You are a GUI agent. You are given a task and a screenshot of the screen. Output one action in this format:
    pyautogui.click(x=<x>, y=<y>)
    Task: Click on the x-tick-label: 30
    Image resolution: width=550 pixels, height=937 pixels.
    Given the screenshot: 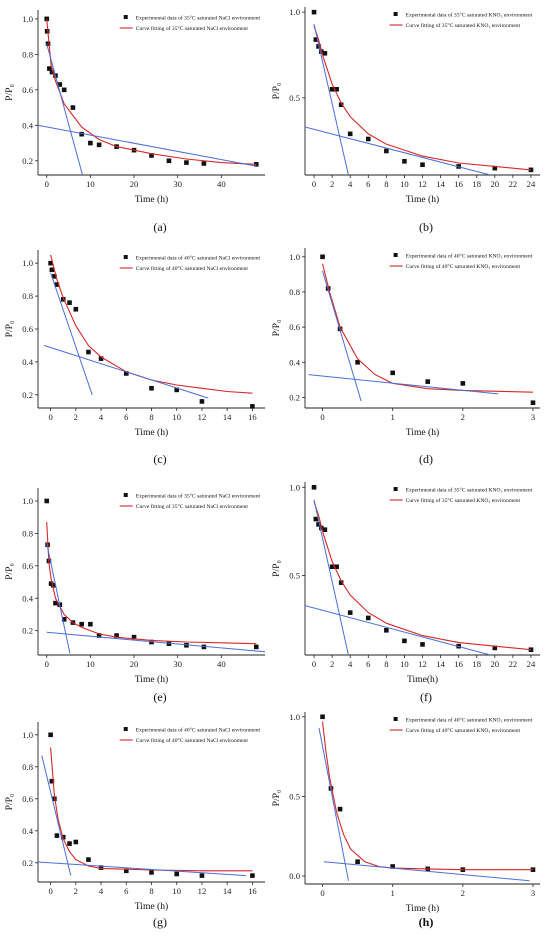 What is the action you would take?
    pyautogui.click(x=177, y=184)
    